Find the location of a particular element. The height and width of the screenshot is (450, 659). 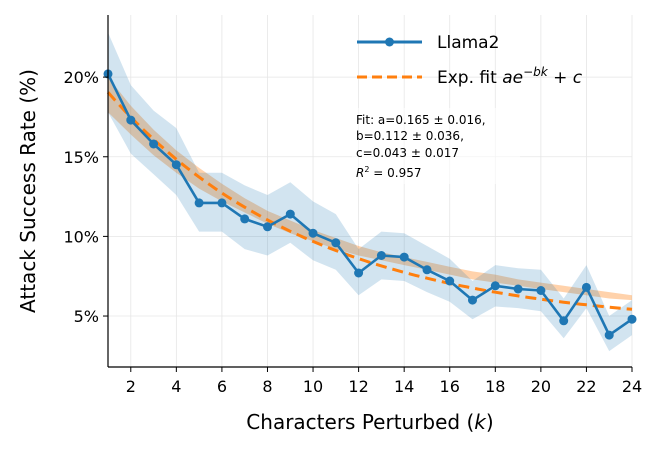

x-tick-label: 24 is located at coordinates (632, 386).